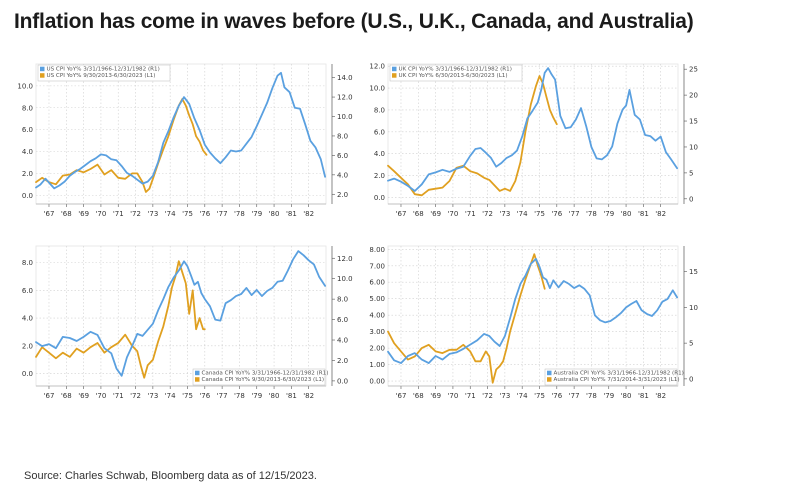  I want to click on right-tick-label: 6.0, so click(342, 320).